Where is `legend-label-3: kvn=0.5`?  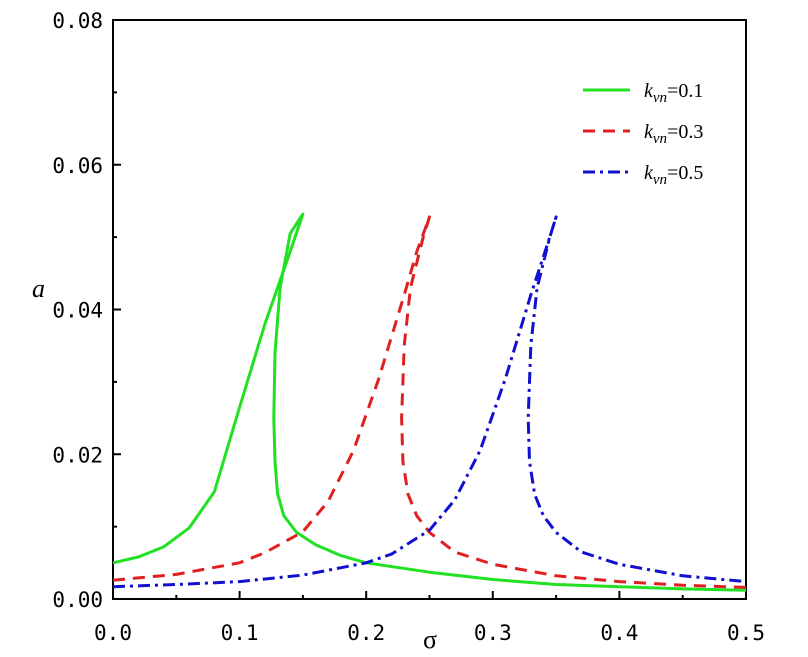
legend-label-3: kvn=0.5 is located at coordinates (673, 175).